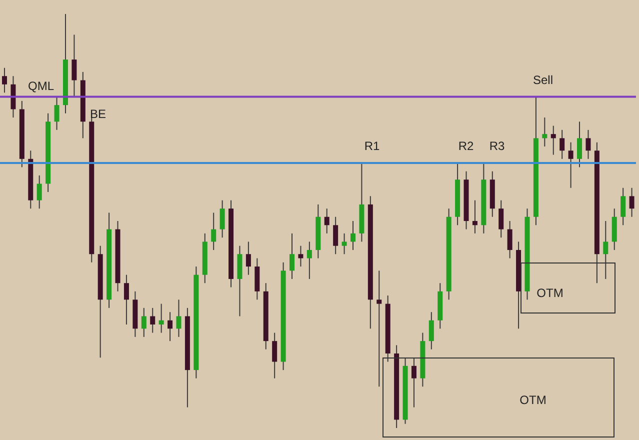 The image size is (639, 440). What do you see at coordinates (372, 146) in the screenshot?
I see `annotation: R1` at bounding box center [372, 146].